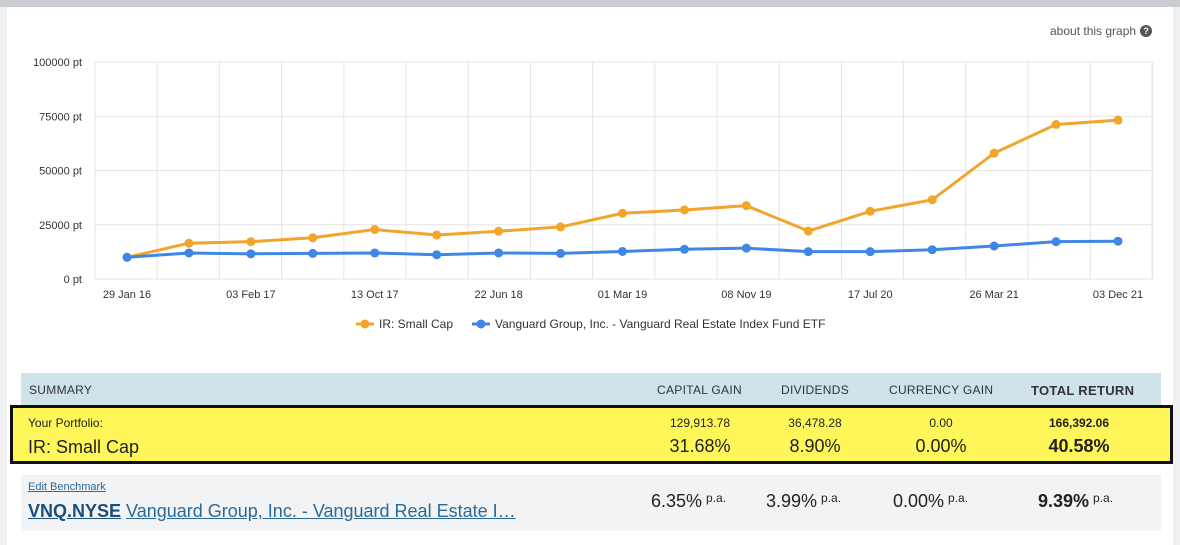 Image resolution: width=1180 pixels, height=545 pixels. Describe the element at coordinates (1079, 446) in the screenshot. I see `portfolio-total-return-pct: 40.58%` at that location.